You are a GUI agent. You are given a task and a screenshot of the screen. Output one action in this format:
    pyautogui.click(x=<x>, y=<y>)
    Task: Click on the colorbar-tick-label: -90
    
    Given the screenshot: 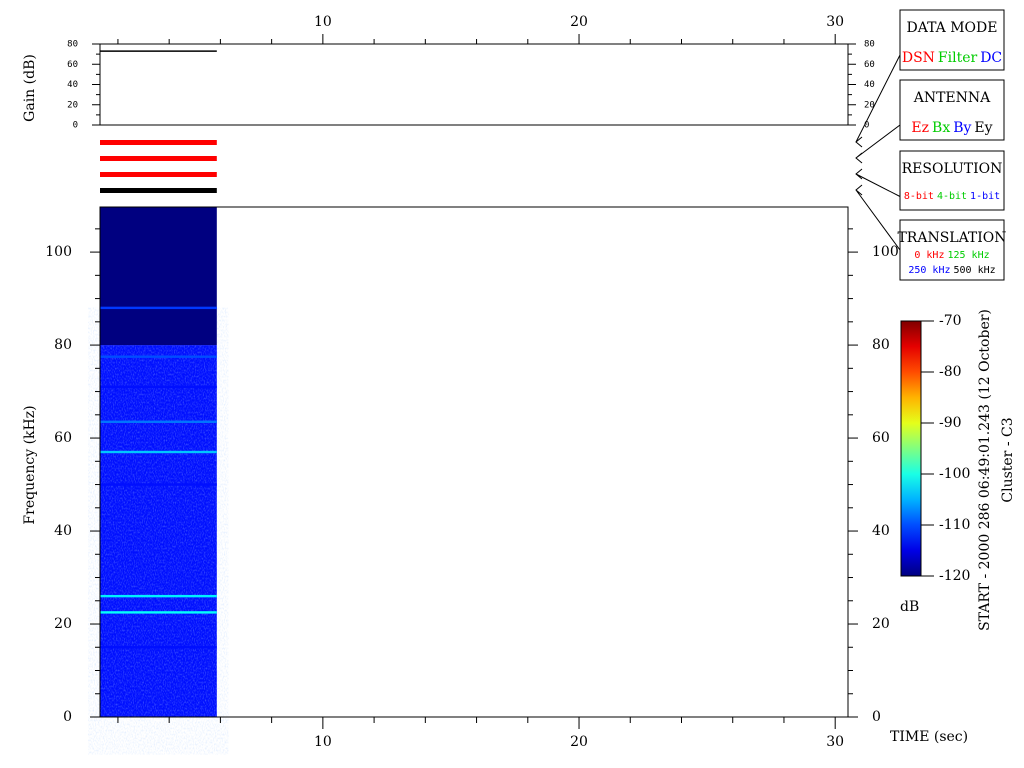 What is the action you would take?
    pyautogui.click(x=950, y=423)
    